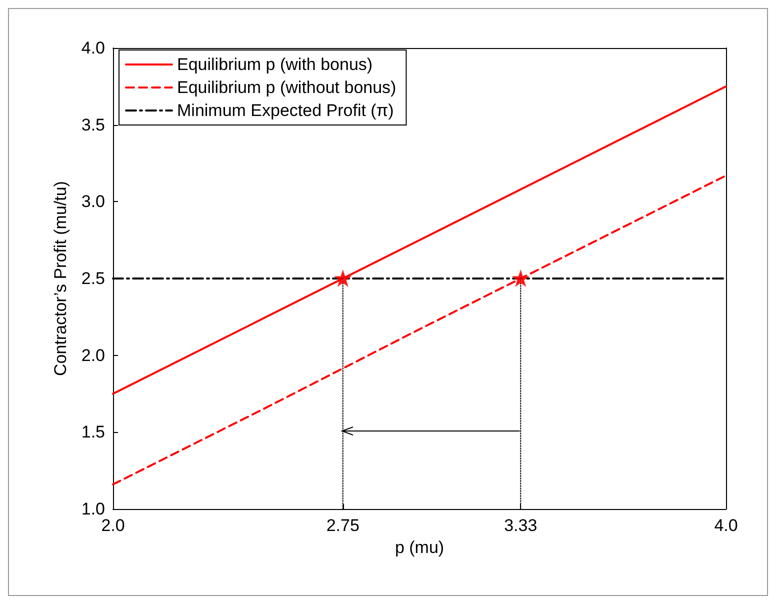  What do you see at coordinates (285, 110) in the screenshot?
I see `legend-label: Minimum Expected Profit (π)` at bounding box center [285, 110].